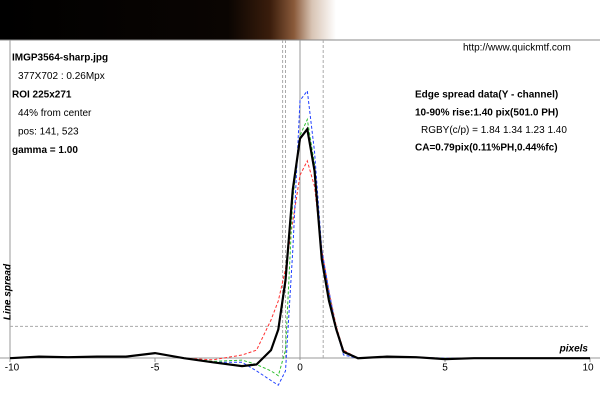 This screenshot has height=400, width=600. What do you see at coordinates (155, 368) in the screenshot?
I see `x-tick-label: -5` at bounding box center [155, 368].